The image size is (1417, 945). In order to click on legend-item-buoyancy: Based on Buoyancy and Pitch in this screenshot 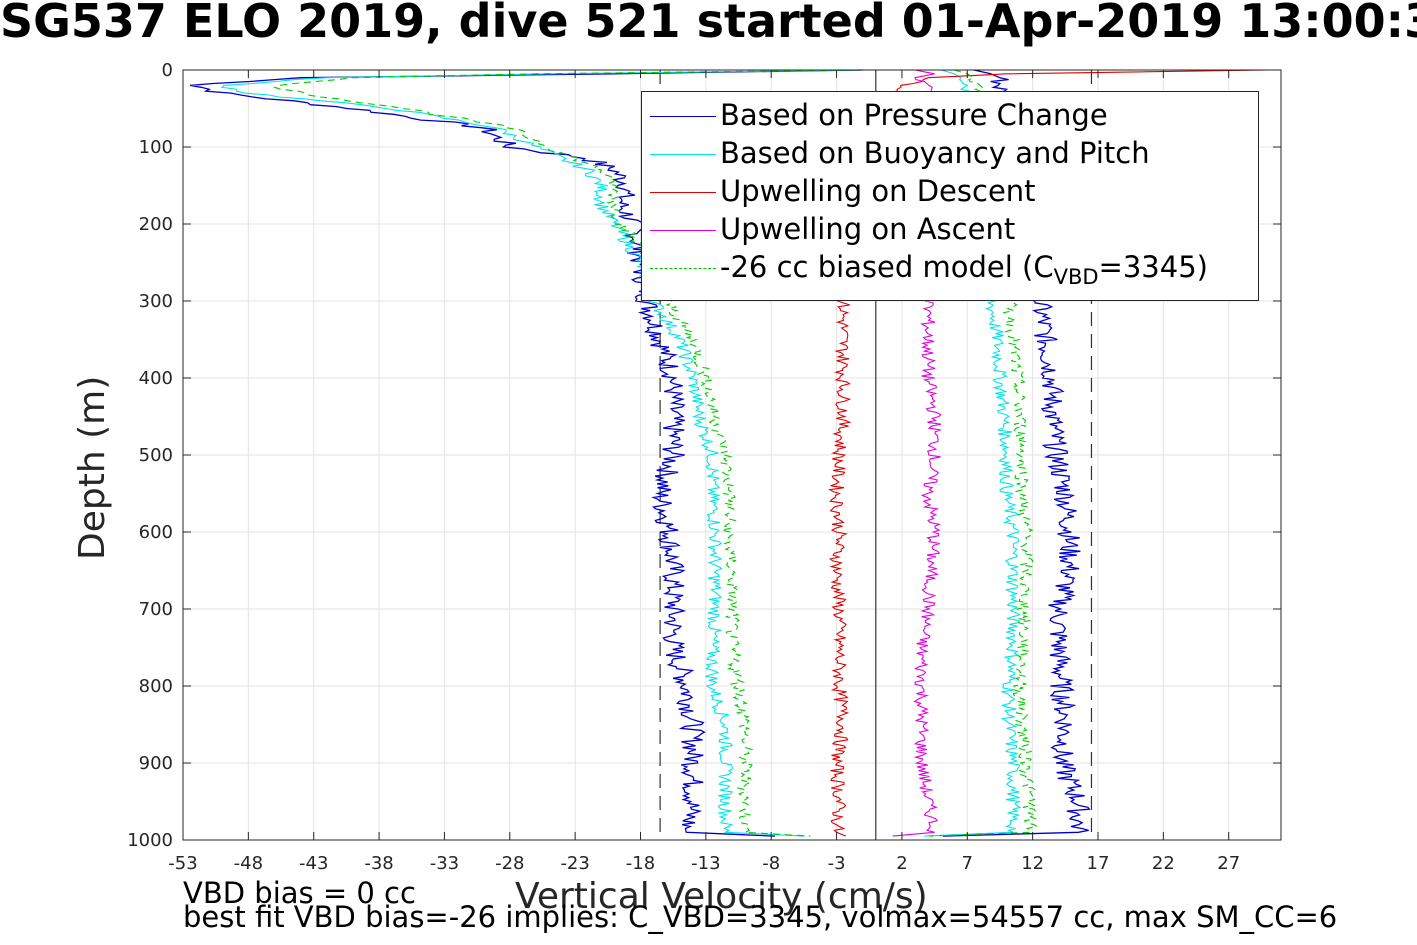, I will do `click(950, 153)`.